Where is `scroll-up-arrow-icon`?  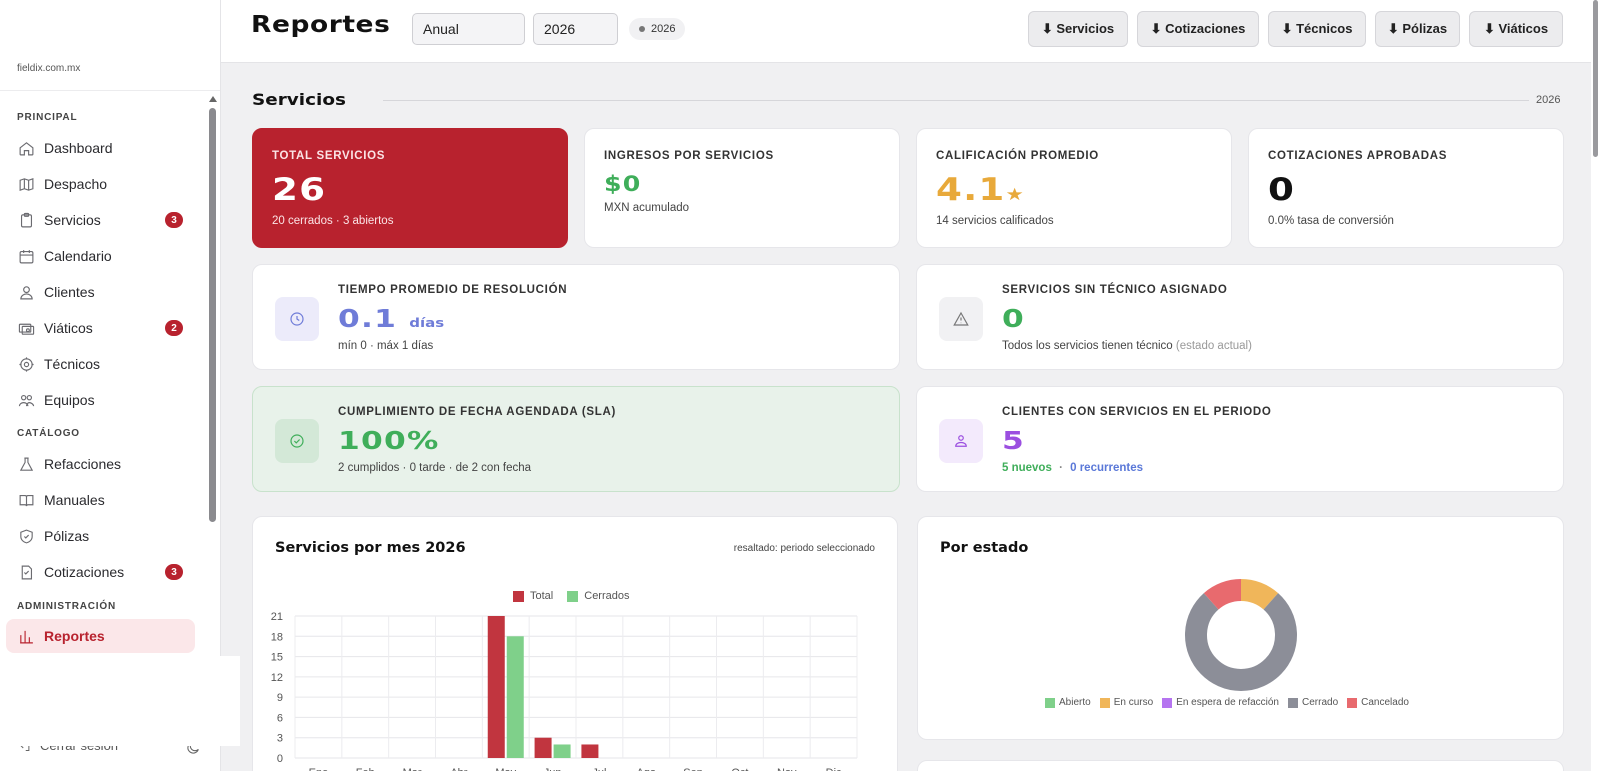 scroll-up-arrow-icon is located at coordinates (213, 99).